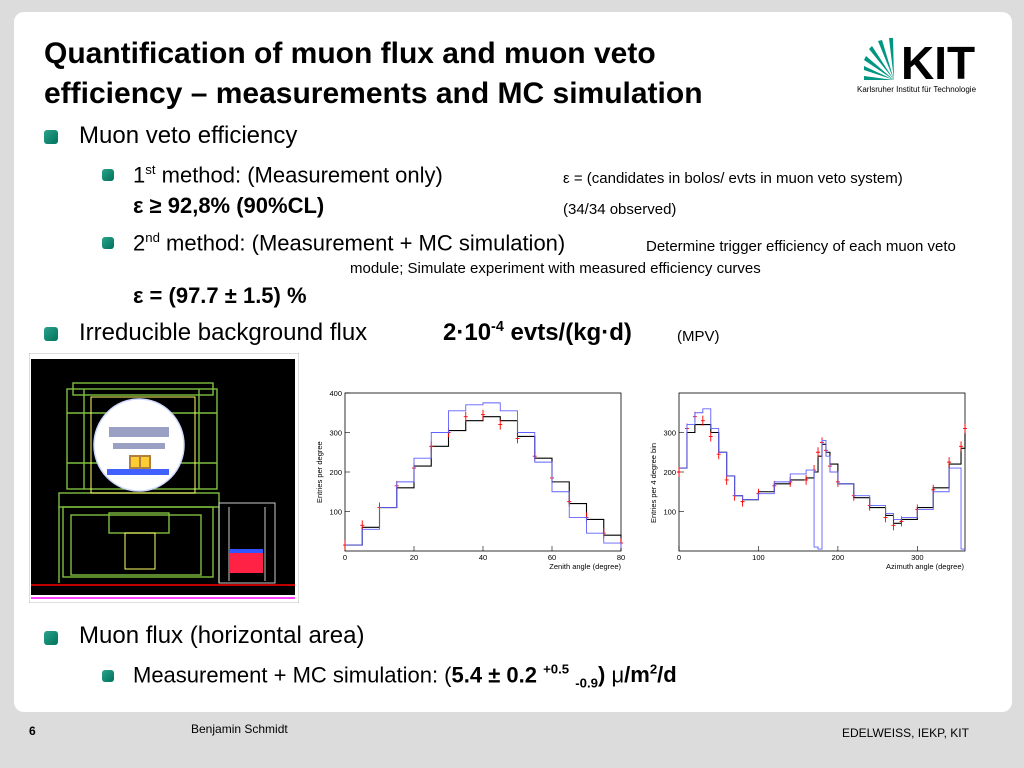  I want to click on background-value: 2·10-4 evts/(kg·d), so click(537, 332).